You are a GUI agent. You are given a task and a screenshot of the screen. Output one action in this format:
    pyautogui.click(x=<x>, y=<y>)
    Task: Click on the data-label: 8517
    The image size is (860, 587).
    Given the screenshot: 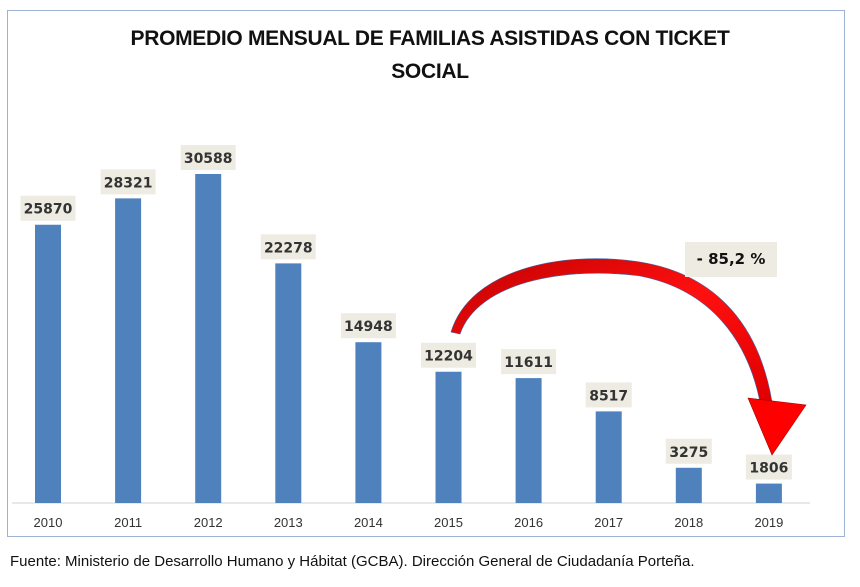 What is the action you would take?
    pyautogui.click(x=608, y=396)
    